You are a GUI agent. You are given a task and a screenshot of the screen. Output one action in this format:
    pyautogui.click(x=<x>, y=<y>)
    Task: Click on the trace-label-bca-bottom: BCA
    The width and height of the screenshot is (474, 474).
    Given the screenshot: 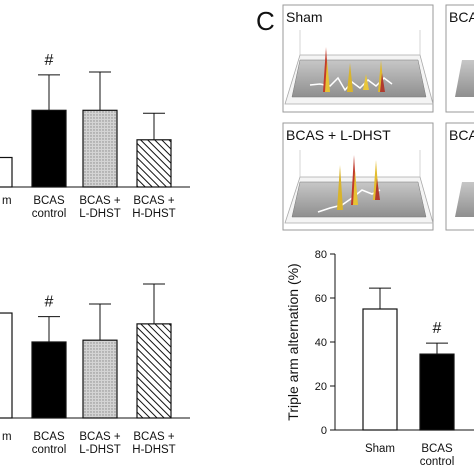 What is the action you would take?
    pyautogui.click(x=461, y=135)
    